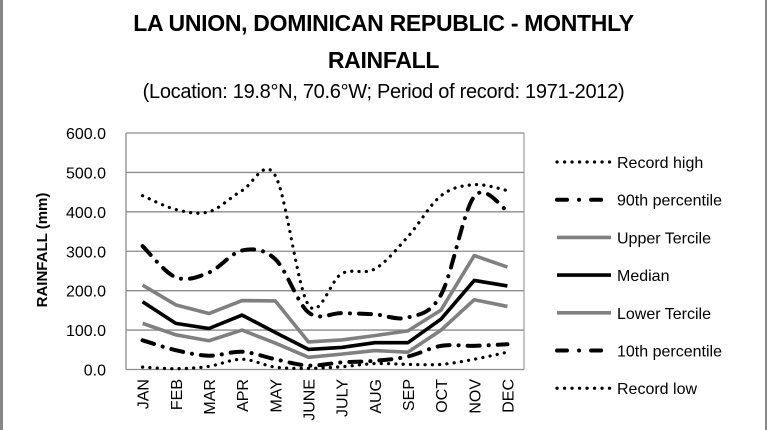  Describe the element at coordinates (144, 394) in the screenshot. I see `x-tick-label: JAN` at that location.